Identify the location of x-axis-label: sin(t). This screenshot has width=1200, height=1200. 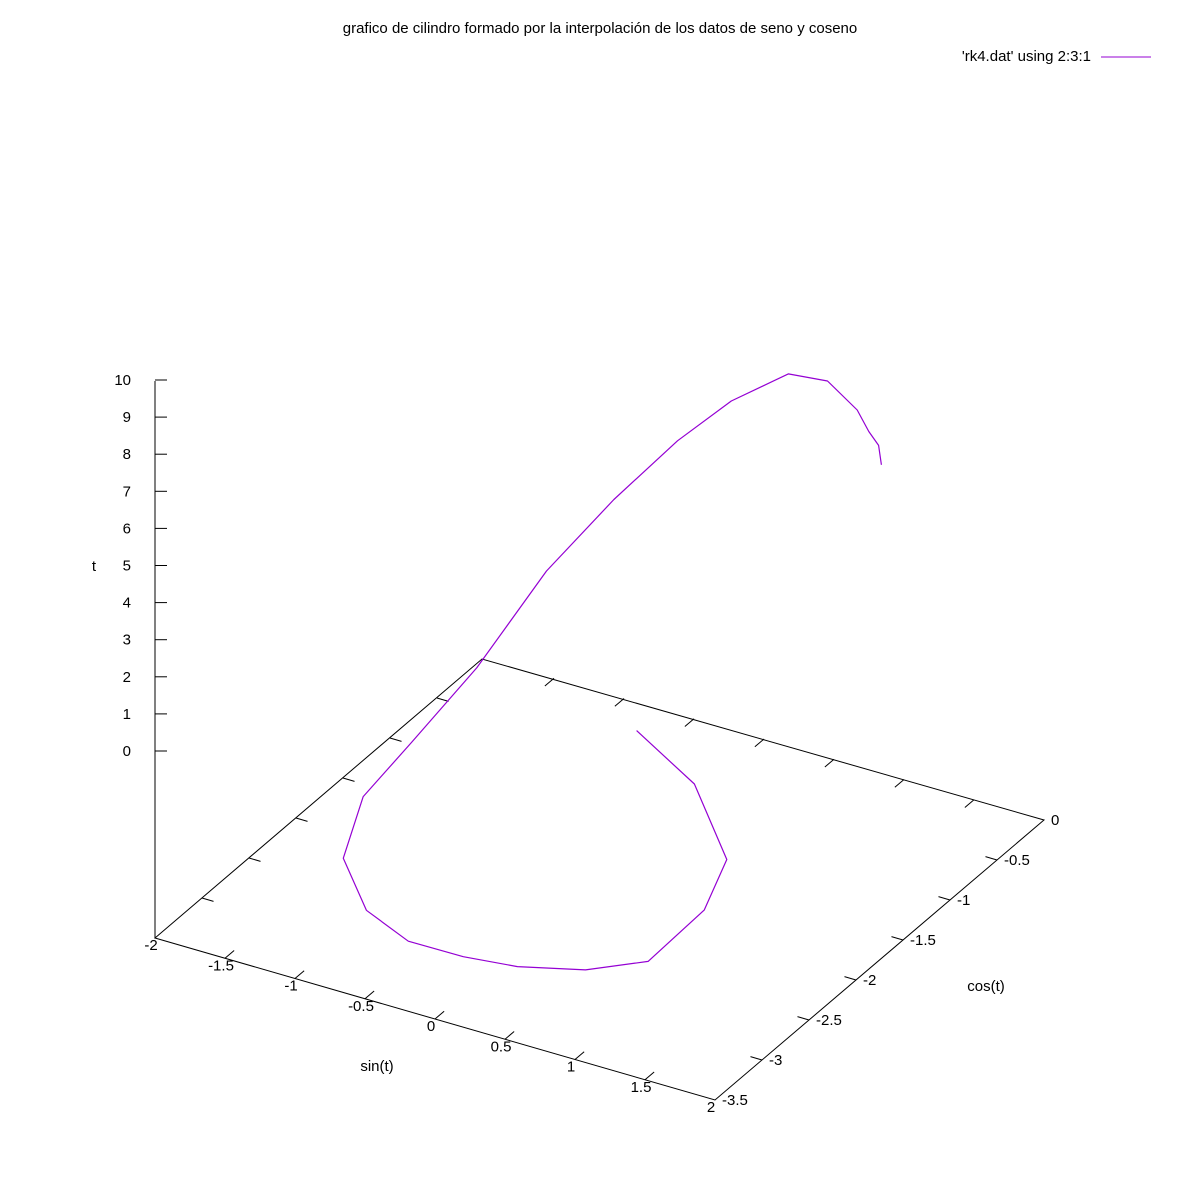
(376, 1066).